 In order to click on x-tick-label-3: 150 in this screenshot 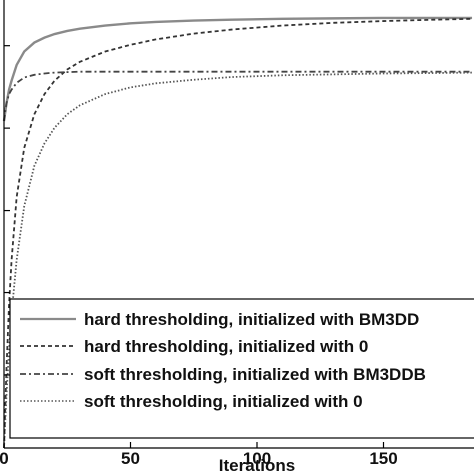, I will do `click(383, 458)`.